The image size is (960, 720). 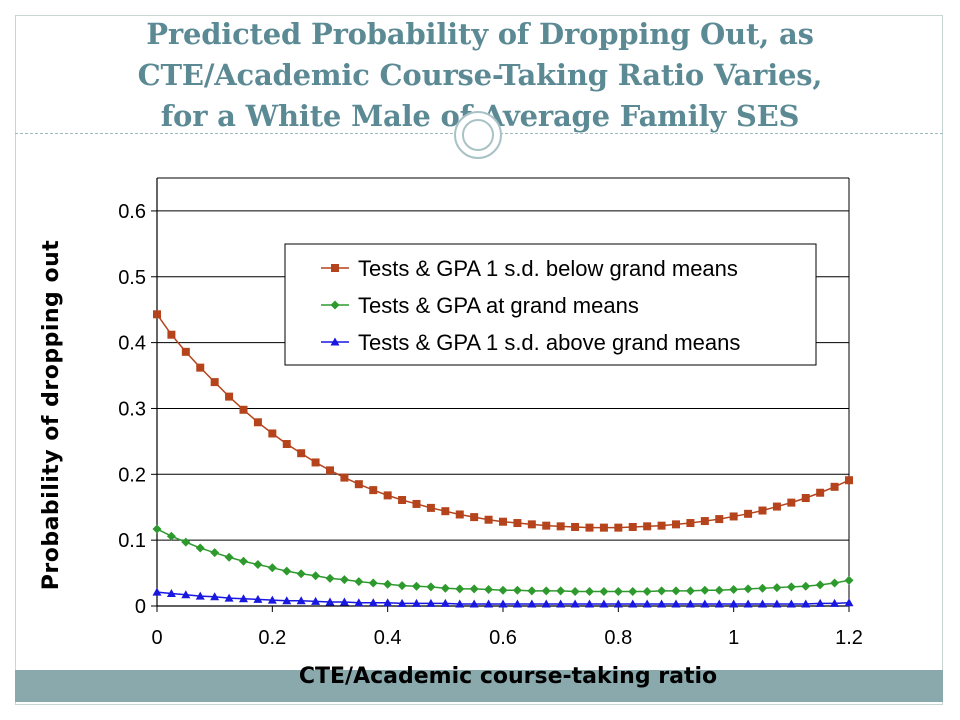 What do you see at coordinates (618, 638) in the screenshot?
I see `x-tick-label-4: 0.8` at bounding box center [618, 638].